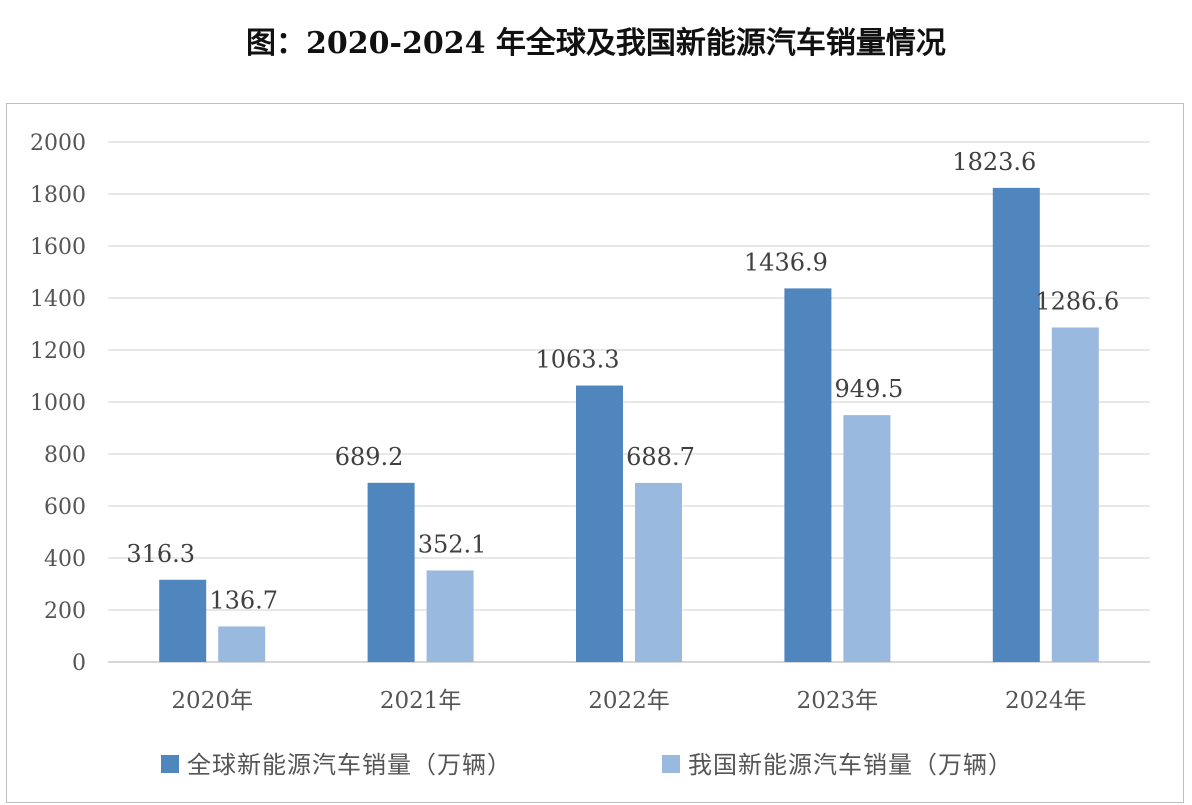  I want to click on legend-label: 我国新能源汽车销量（万辆）, so click(850, 765).